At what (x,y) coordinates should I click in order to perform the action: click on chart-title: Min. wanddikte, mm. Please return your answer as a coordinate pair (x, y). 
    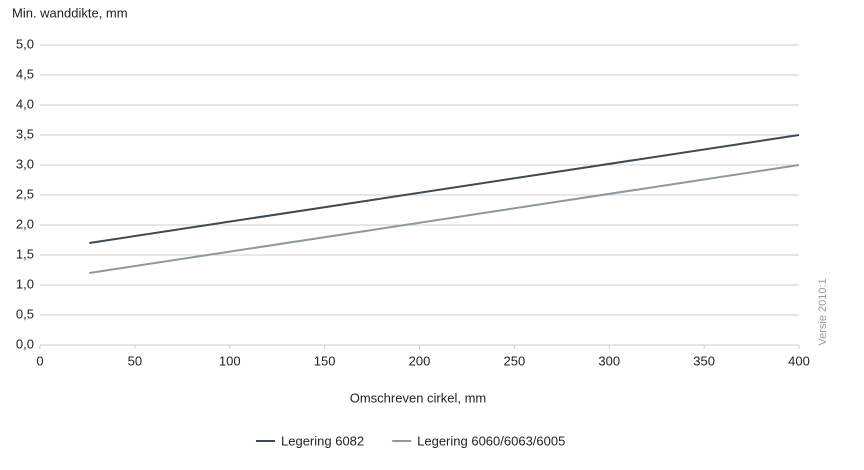
    Looking at the image, I should click on (70, 12).